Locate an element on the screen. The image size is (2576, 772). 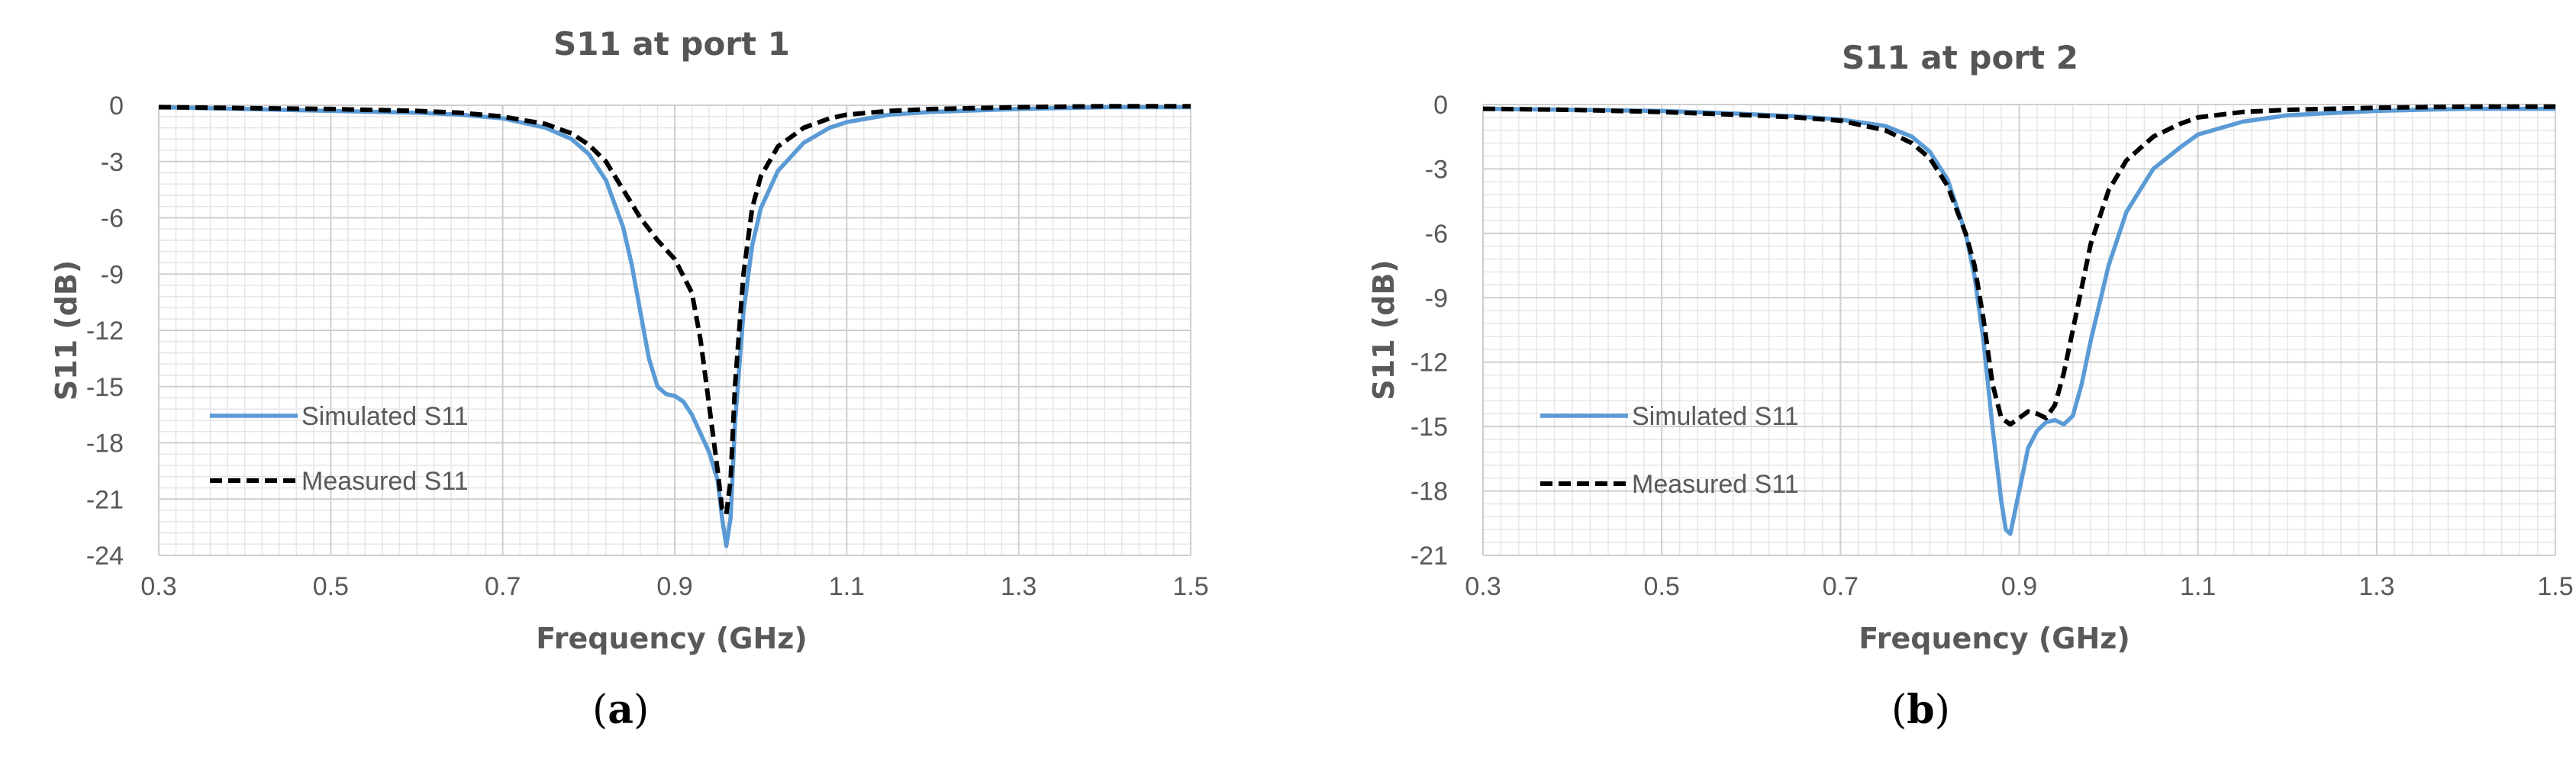
y-tick-label: -24 is located at coordinates (105, 556).